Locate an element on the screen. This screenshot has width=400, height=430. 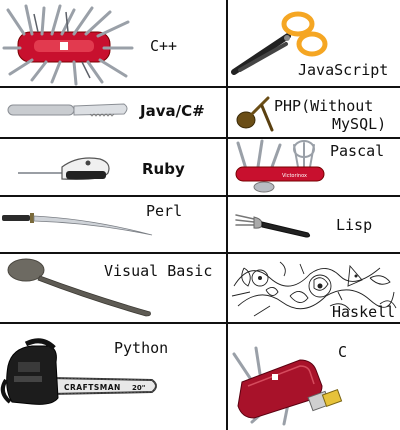
cell-c: C is located at coordinates (314, 377).